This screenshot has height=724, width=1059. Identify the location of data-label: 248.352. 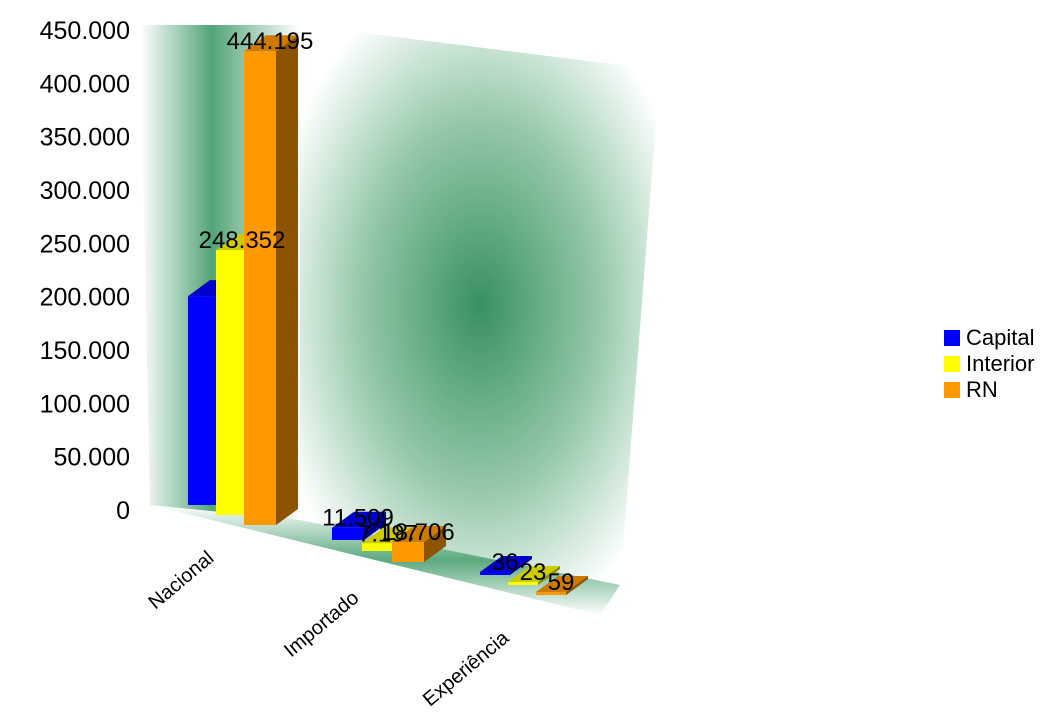
(242, 240).